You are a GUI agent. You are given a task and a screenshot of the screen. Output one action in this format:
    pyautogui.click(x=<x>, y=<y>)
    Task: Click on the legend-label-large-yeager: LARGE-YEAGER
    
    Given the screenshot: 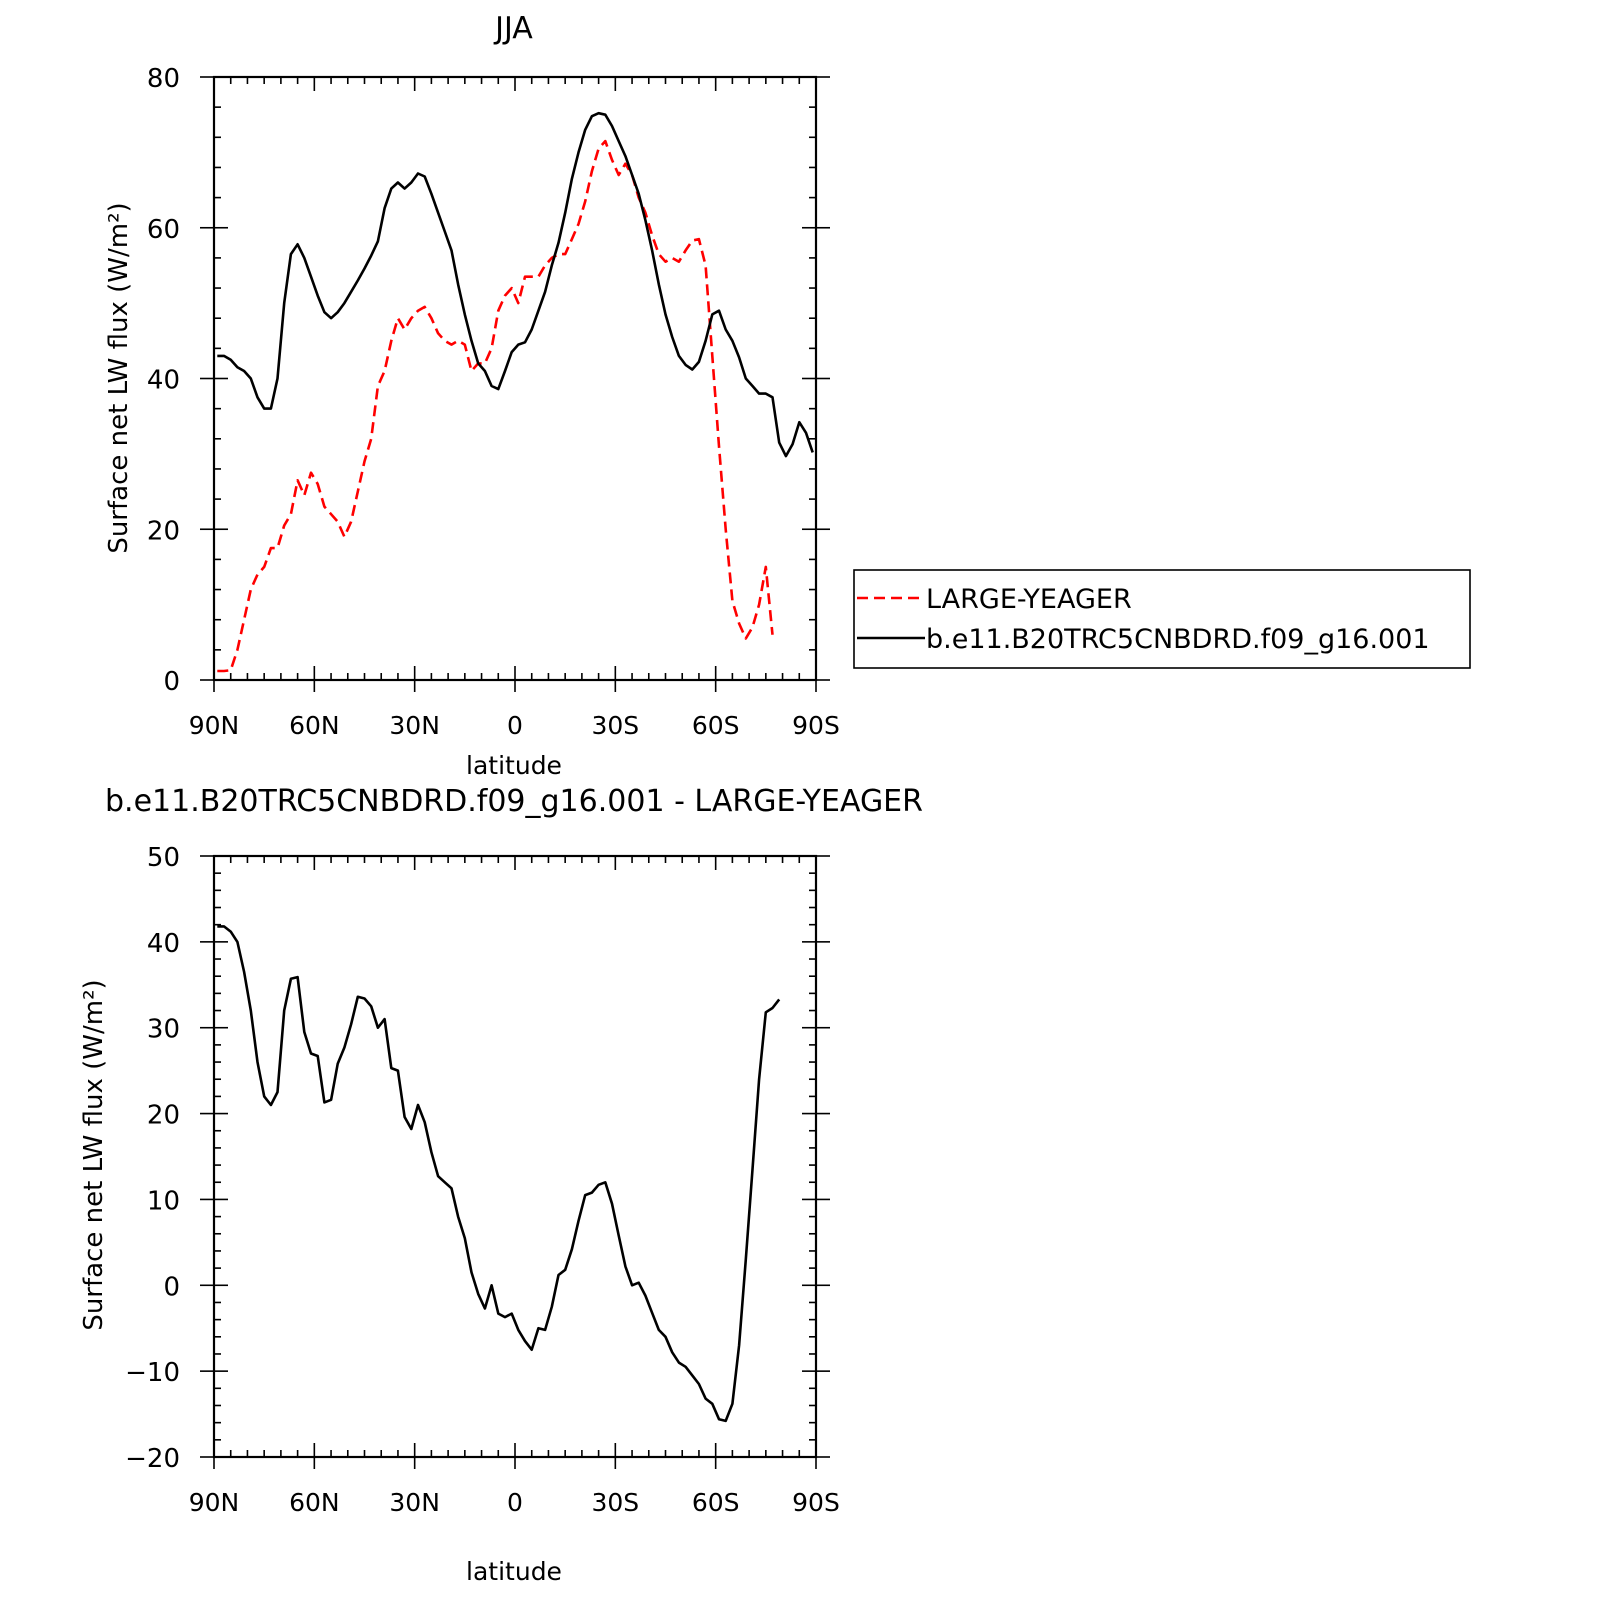 What is the action you would take?
    pyautogui.click(x=1029, y=599)
    